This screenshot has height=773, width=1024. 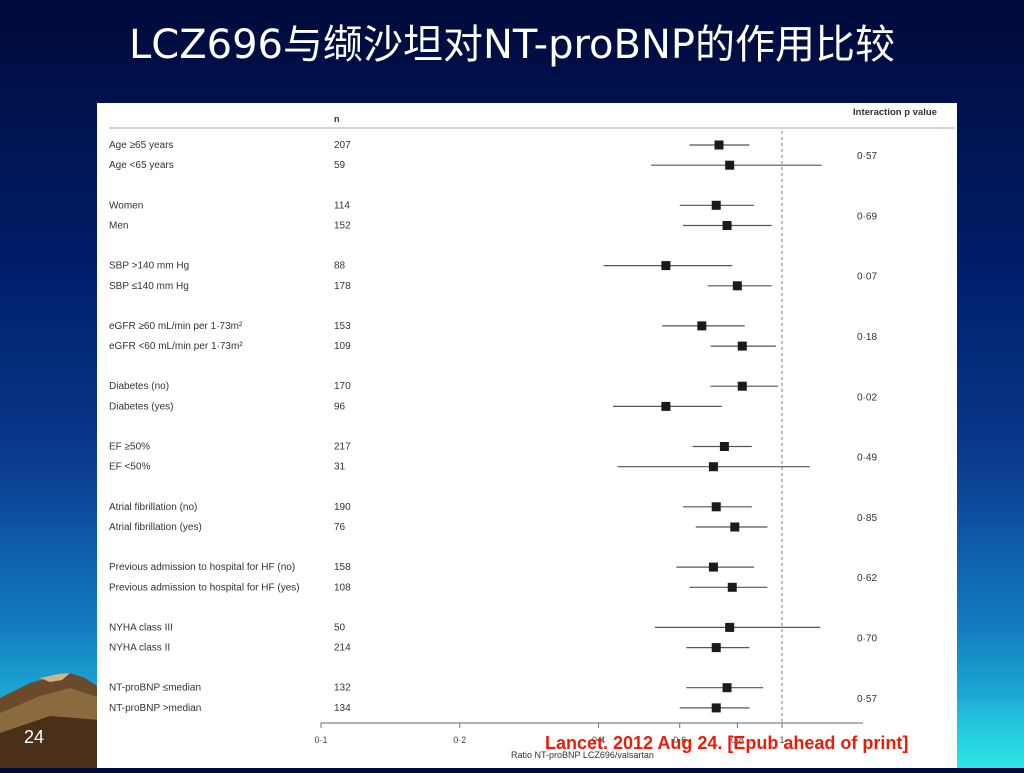 What do you see at coordinates (176, 326) in the screenshot?
I see `row-label: eGFR ≥60 mL/min per 1·73m²` at bounding box center [176, 326].